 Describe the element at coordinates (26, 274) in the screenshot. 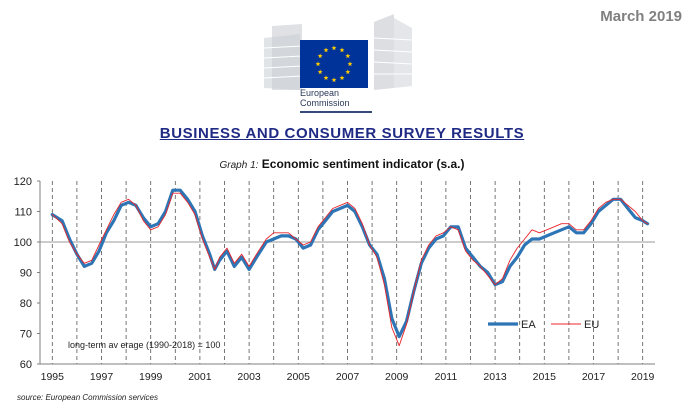

I see `y-tick-label: 90` at that location.